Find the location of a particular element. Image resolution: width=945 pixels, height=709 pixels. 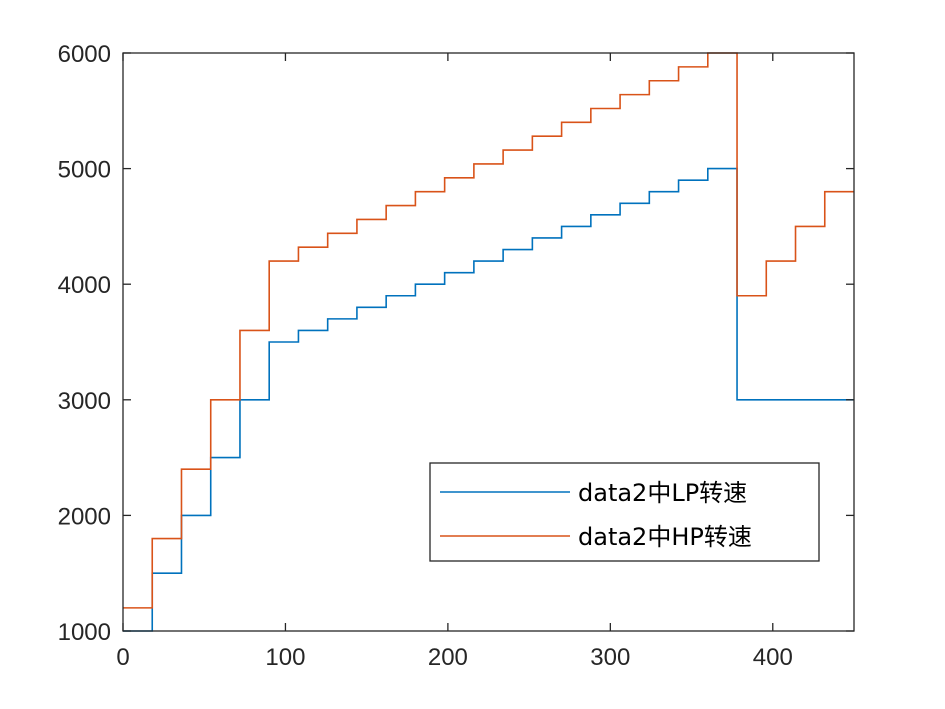

x-tick-label: 0 is located at coordinates (122, 657).